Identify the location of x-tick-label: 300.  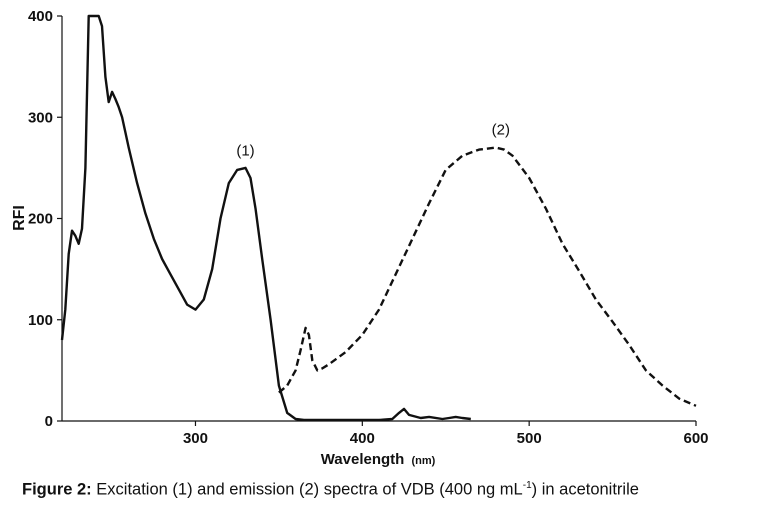
(195, 438).